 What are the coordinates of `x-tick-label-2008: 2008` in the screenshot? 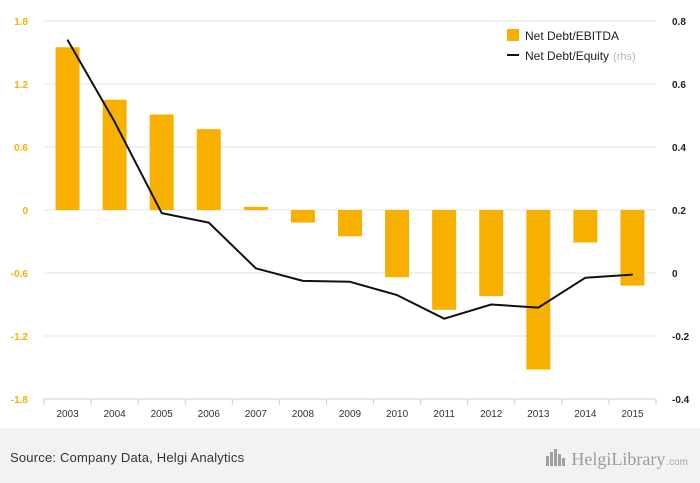 It's located at (303, 414).